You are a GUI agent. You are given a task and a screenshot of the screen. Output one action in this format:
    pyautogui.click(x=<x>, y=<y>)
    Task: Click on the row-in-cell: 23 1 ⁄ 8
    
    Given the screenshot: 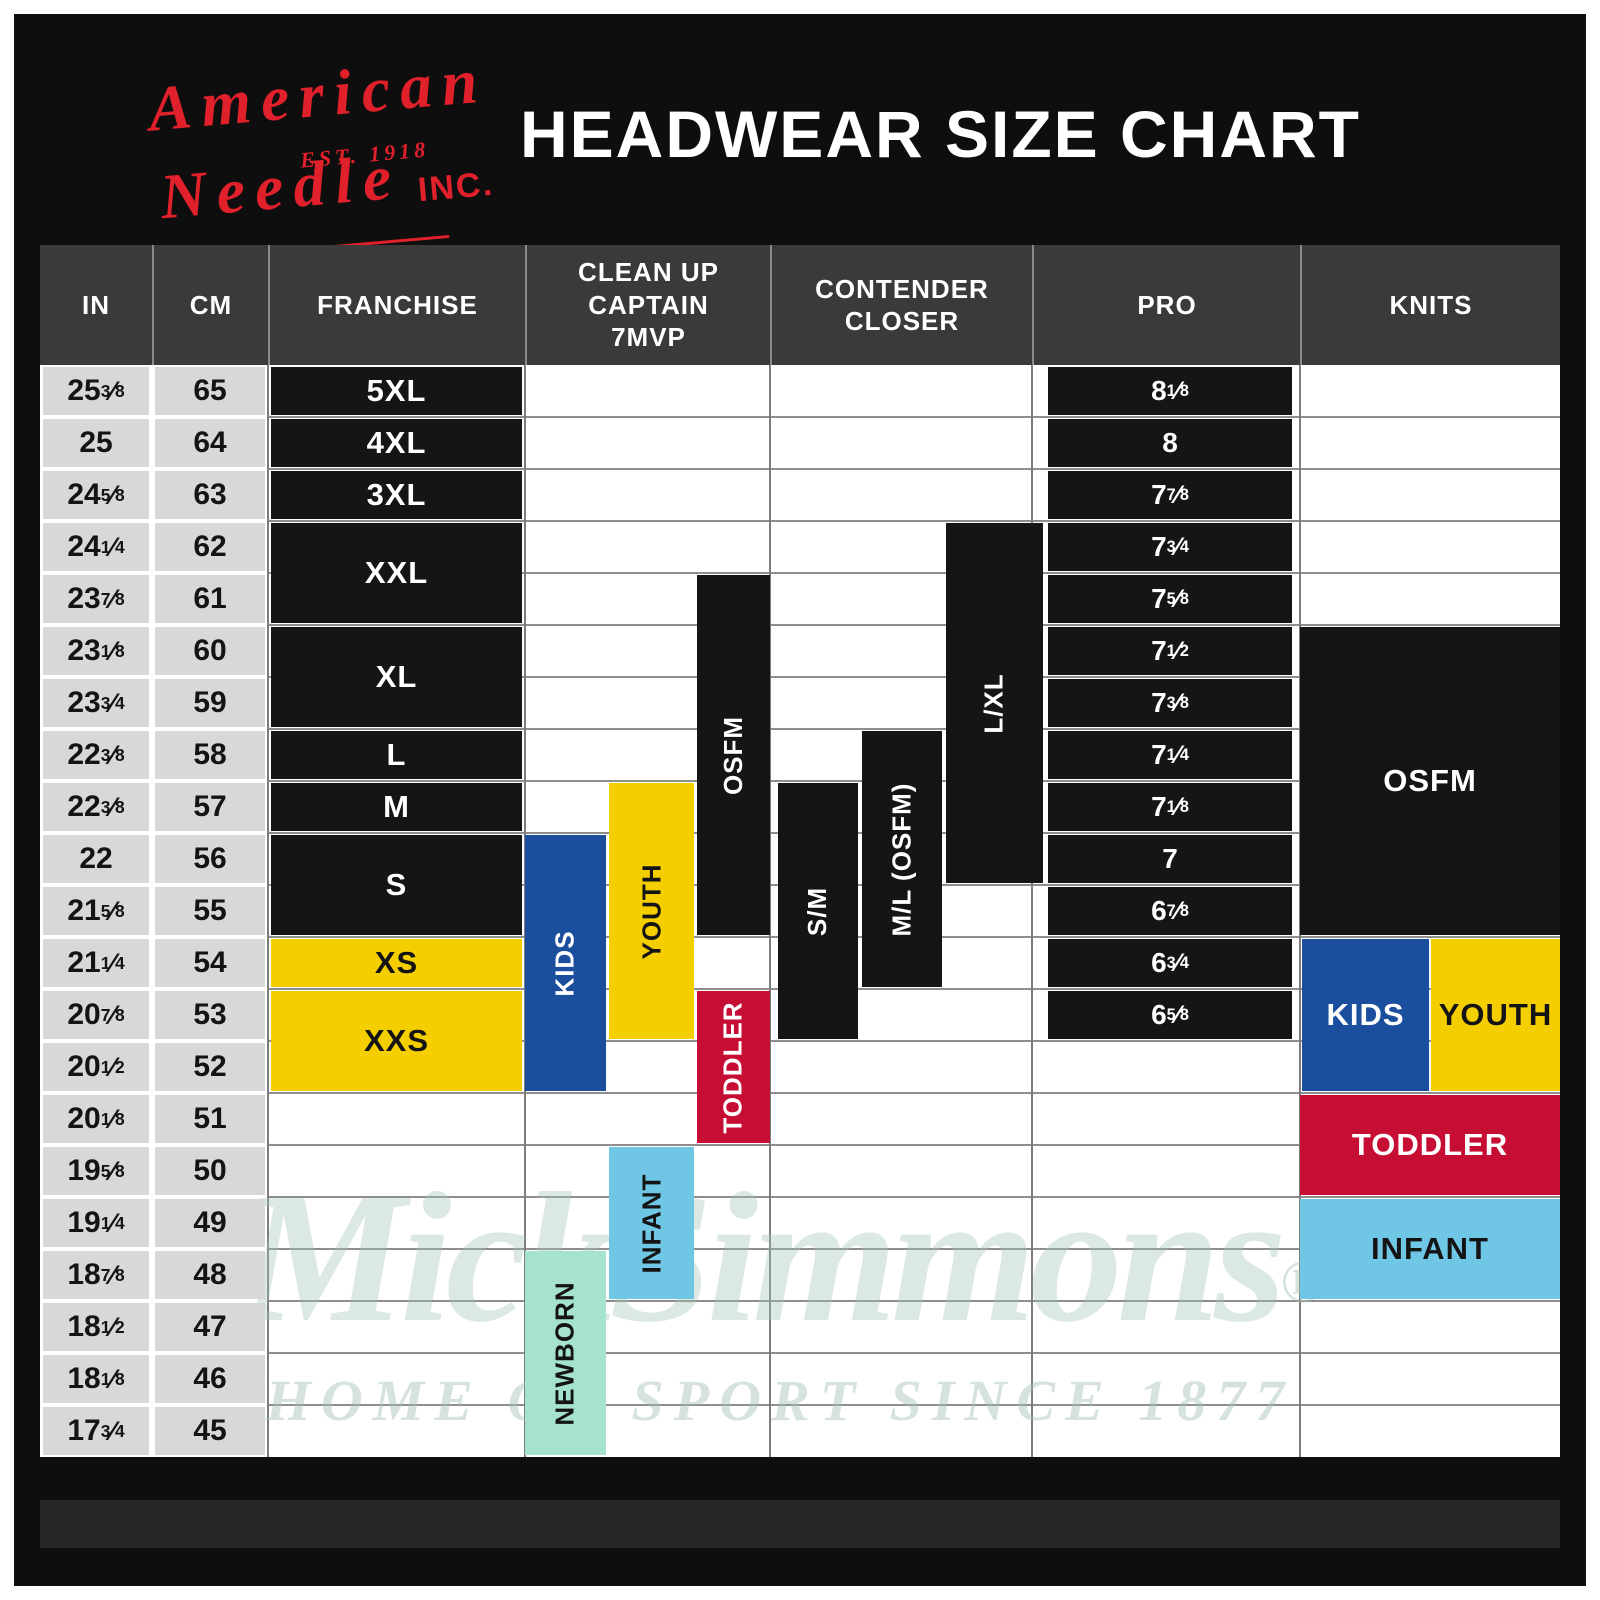 What is the action you would take?
    pyautogui.click(x=96, y=651)
    